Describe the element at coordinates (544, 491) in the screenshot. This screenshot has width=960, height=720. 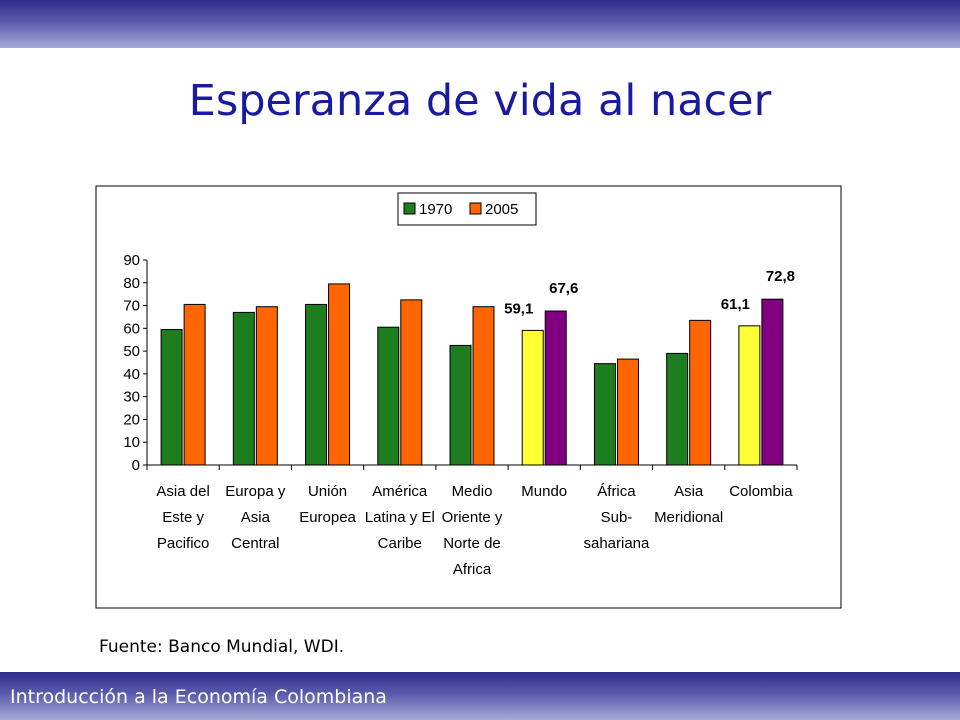
I see `x-category-label: Mundo` at that location.